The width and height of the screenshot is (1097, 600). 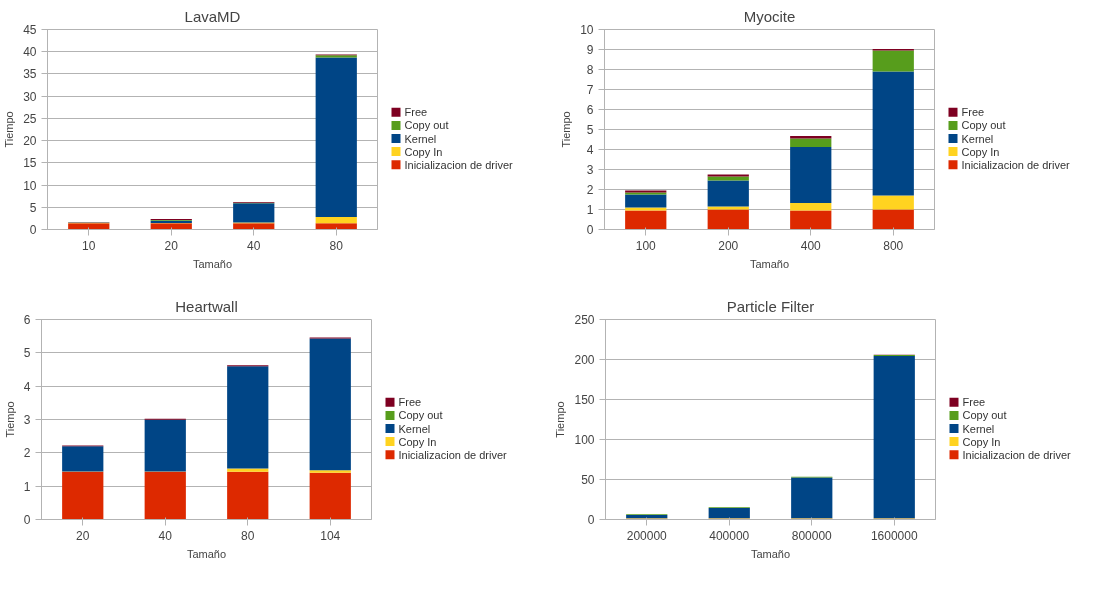 I want to click on y-tick-label: 20, so click(x=30, y=141).